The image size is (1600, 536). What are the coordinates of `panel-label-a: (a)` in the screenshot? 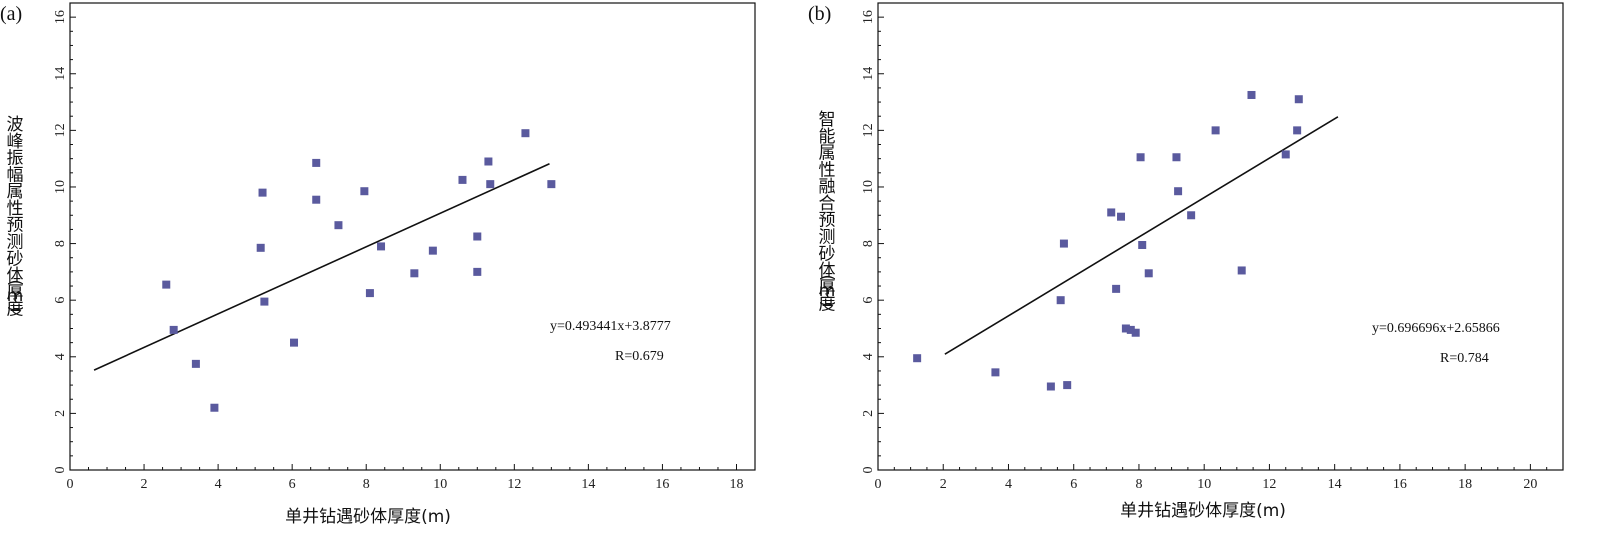 It's located at (11, 14).